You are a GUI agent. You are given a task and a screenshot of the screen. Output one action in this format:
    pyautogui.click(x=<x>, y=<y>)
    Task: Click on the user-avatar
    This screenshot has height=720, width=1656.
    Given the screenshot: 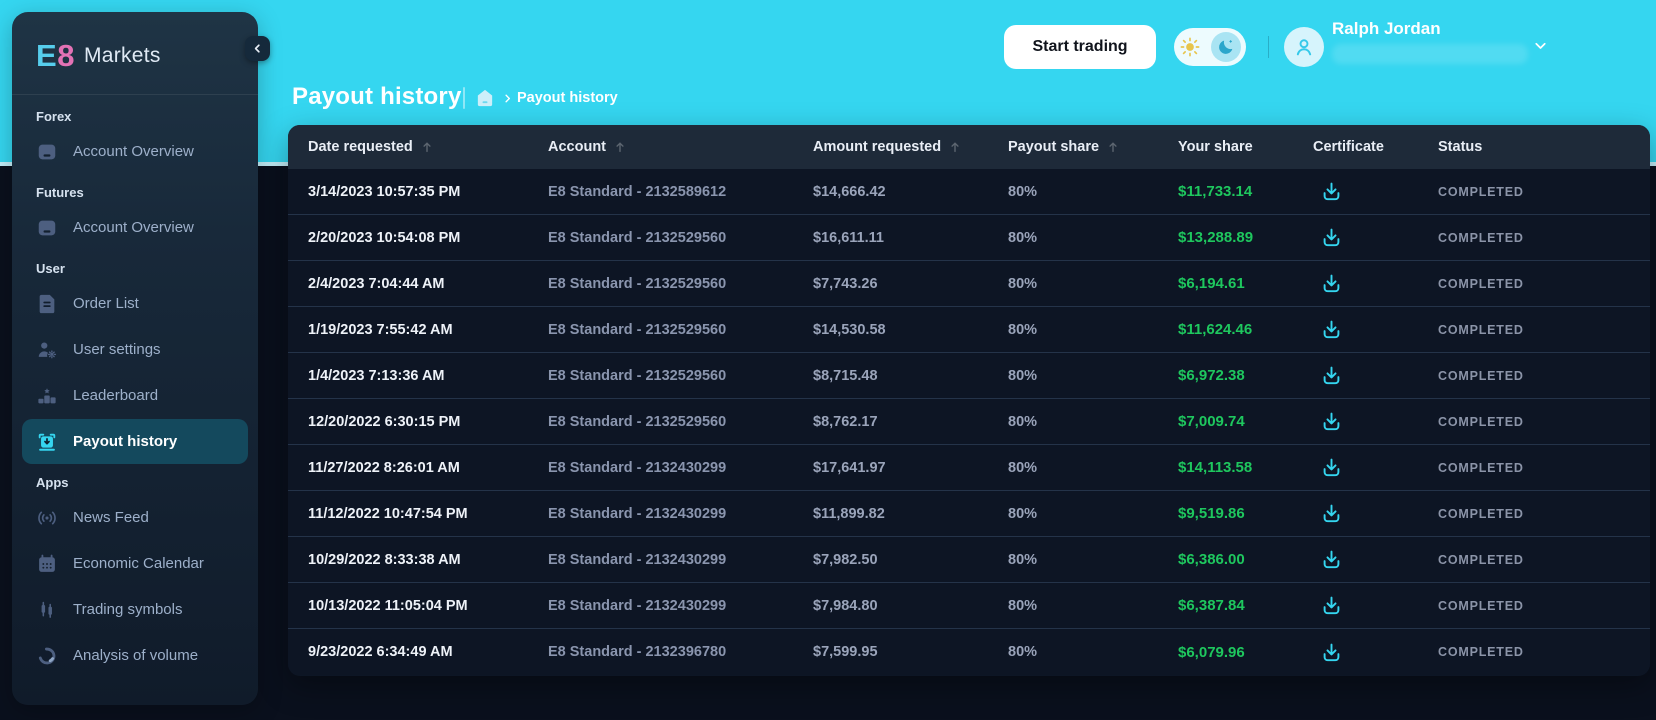 What is the action you would take?
    pyautogui.click(x=1304, y=47)
    